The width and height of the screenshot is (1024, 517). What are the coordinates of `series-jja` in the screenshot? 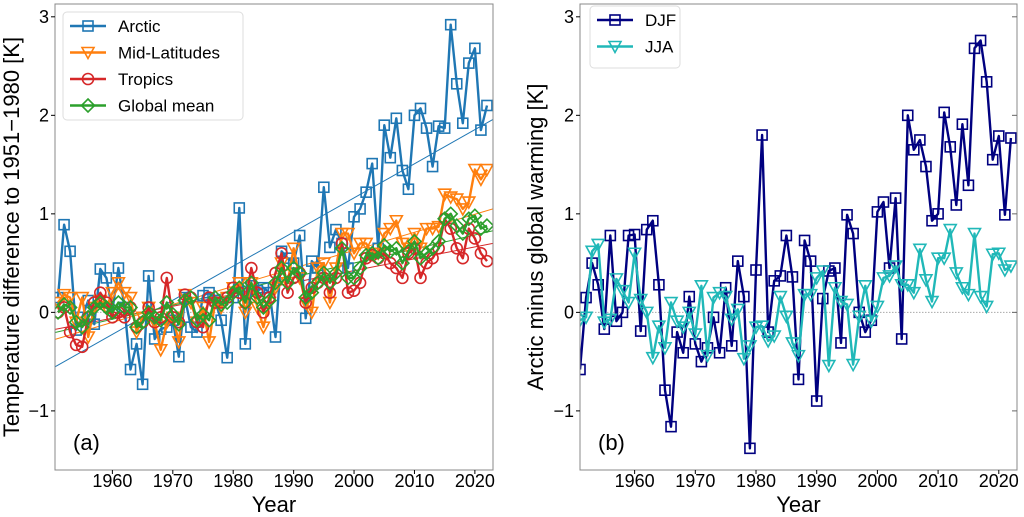 It's located at (798, 298).